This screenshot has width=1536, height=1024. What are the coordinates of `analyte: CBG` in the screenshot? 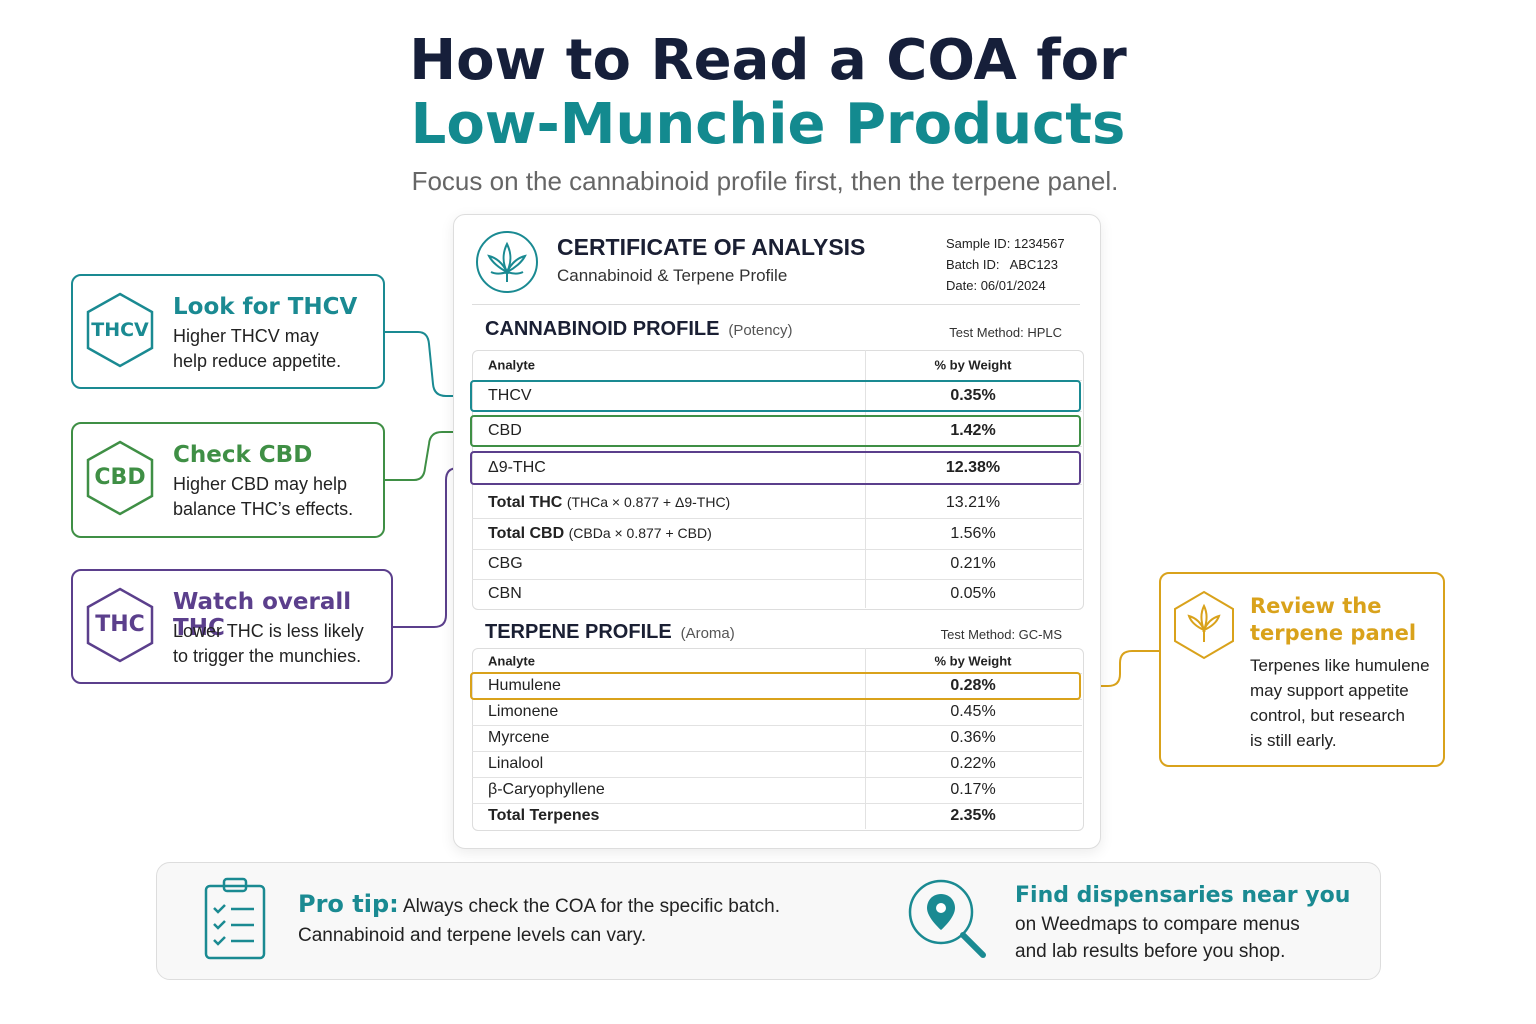 It's located at (505, 564).